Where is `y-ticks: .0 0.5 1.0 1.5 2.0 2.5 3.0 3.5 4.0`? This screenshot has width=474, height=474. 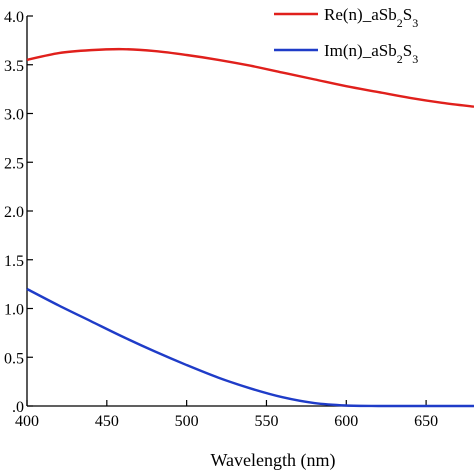 y-ticks: .0 0.5 1.0 1.5 2.0 2.5 3.0 3.5 4.0 is located at coordinates (18, 212).